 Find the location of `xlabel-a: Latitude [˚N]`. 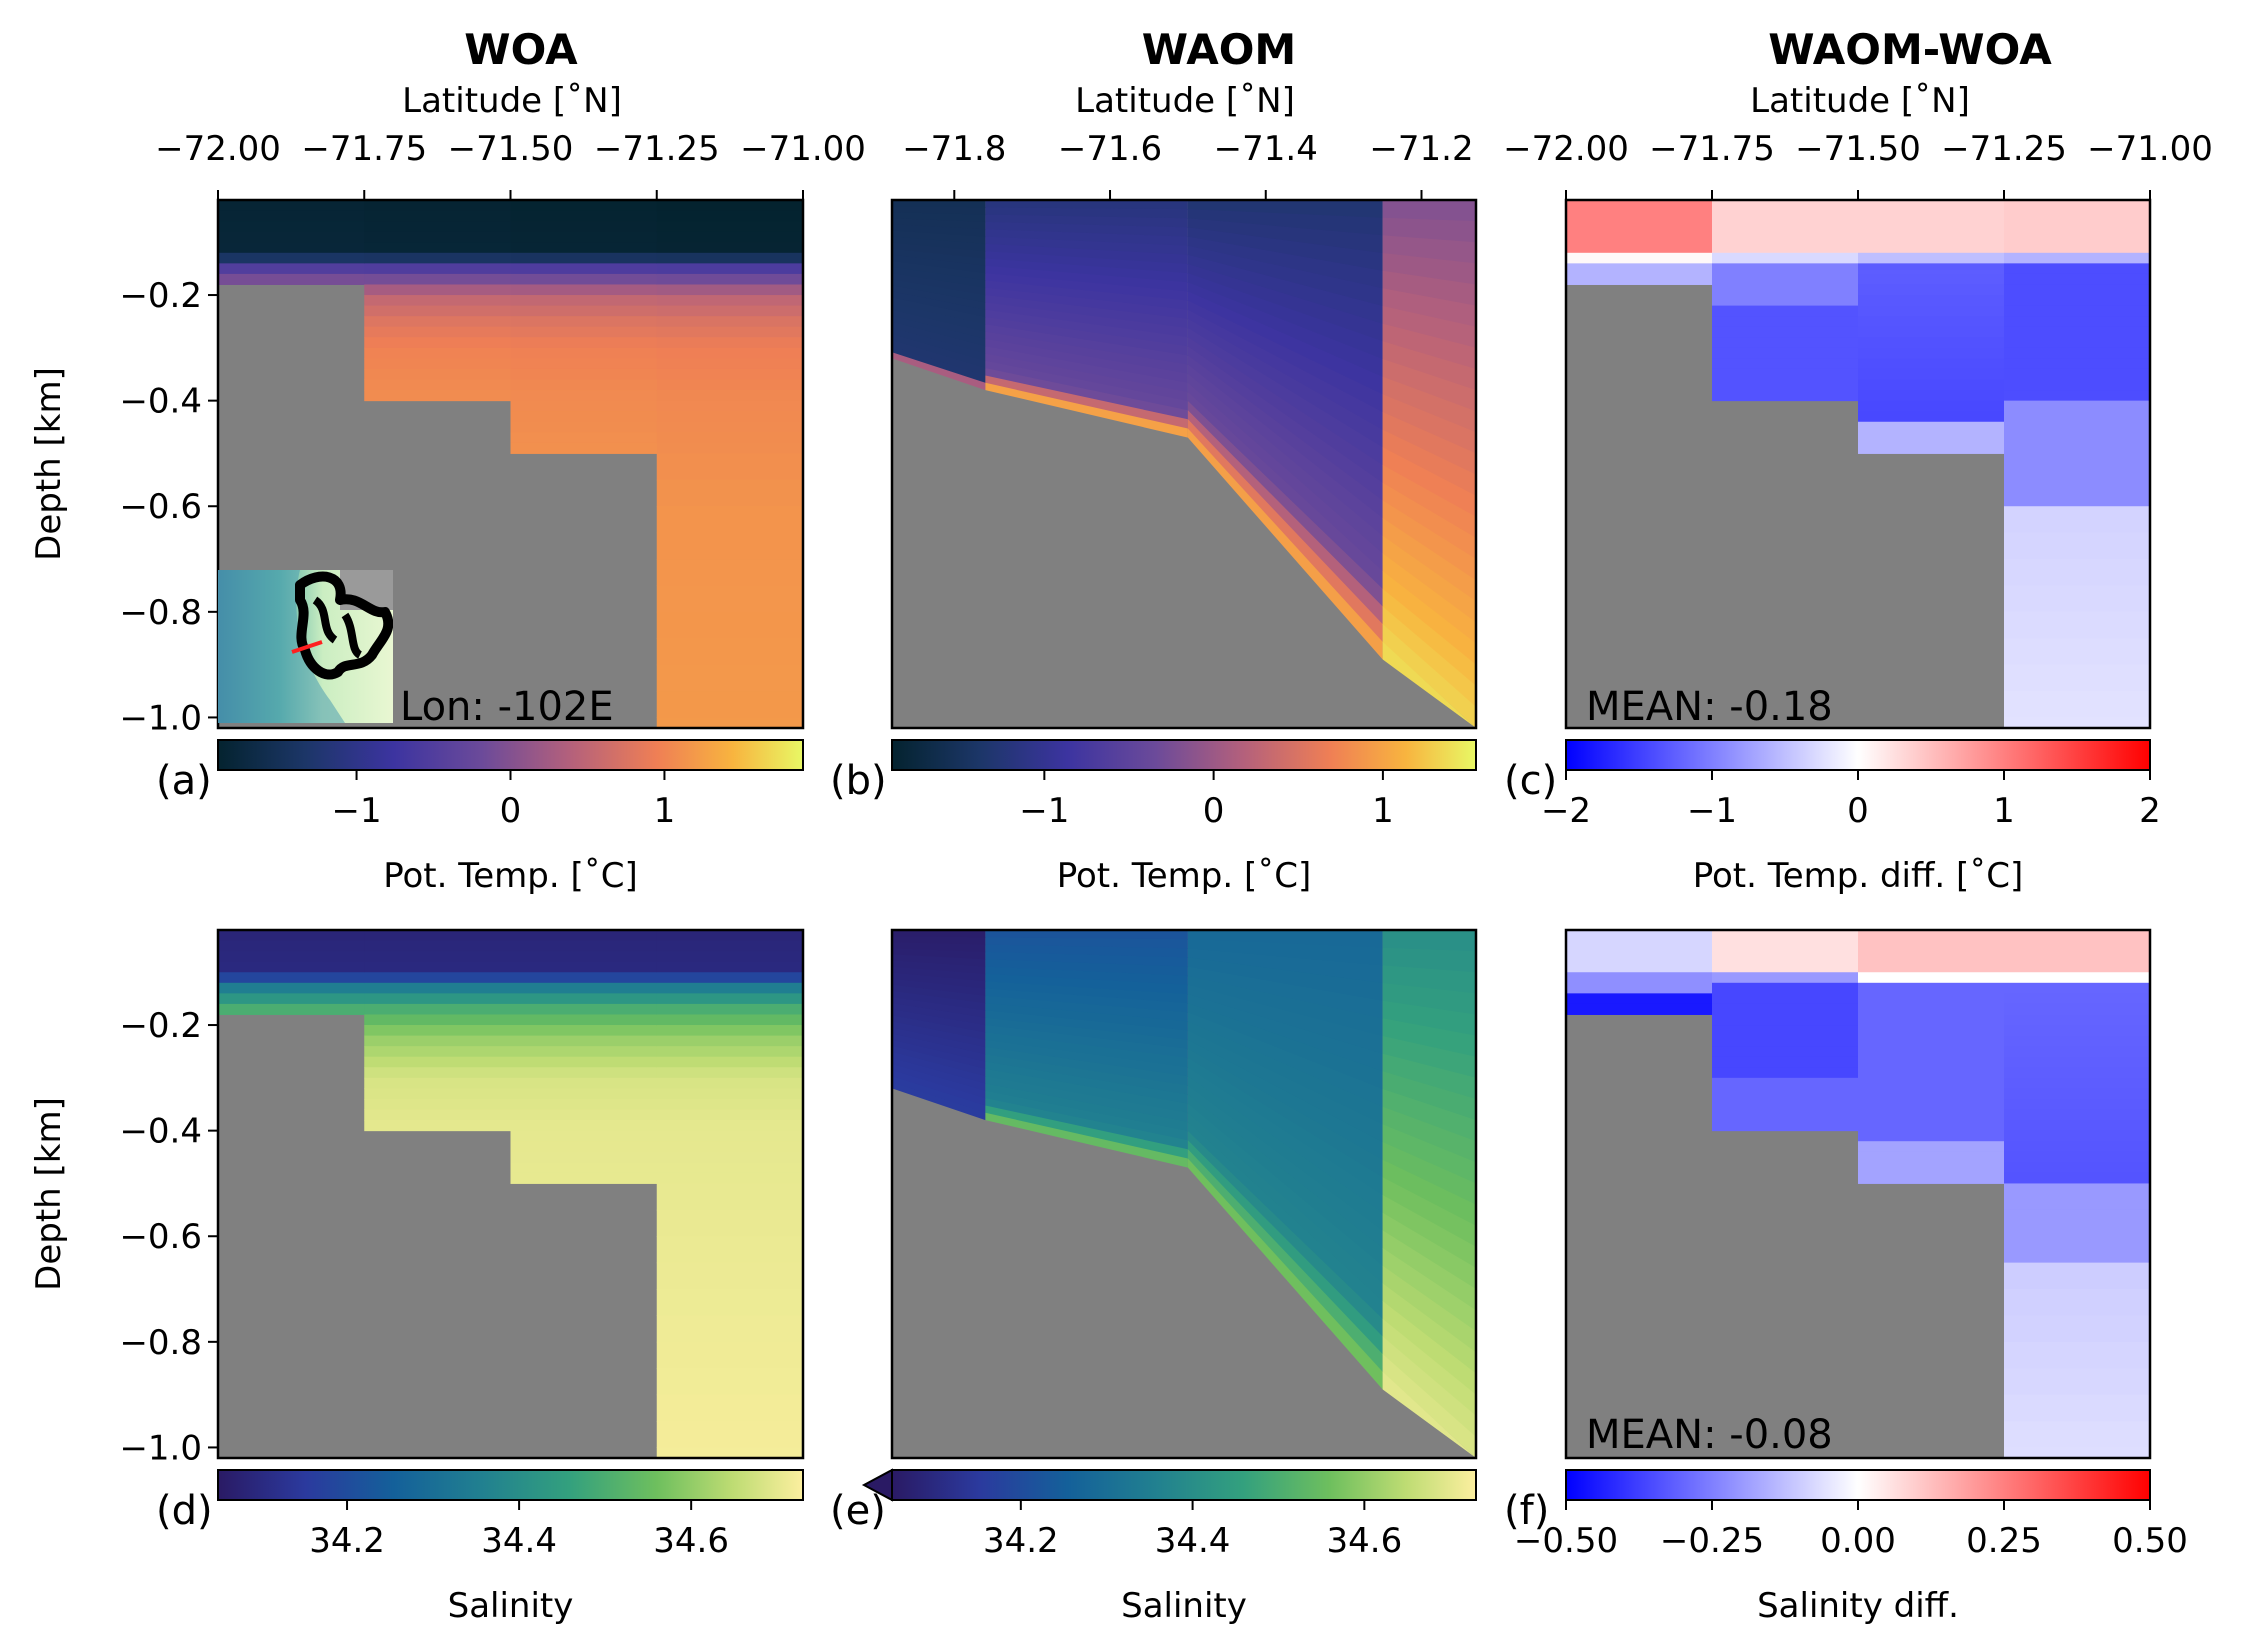

xlabel-a: Latitude [˚N] is located at coordinates (512, 101).